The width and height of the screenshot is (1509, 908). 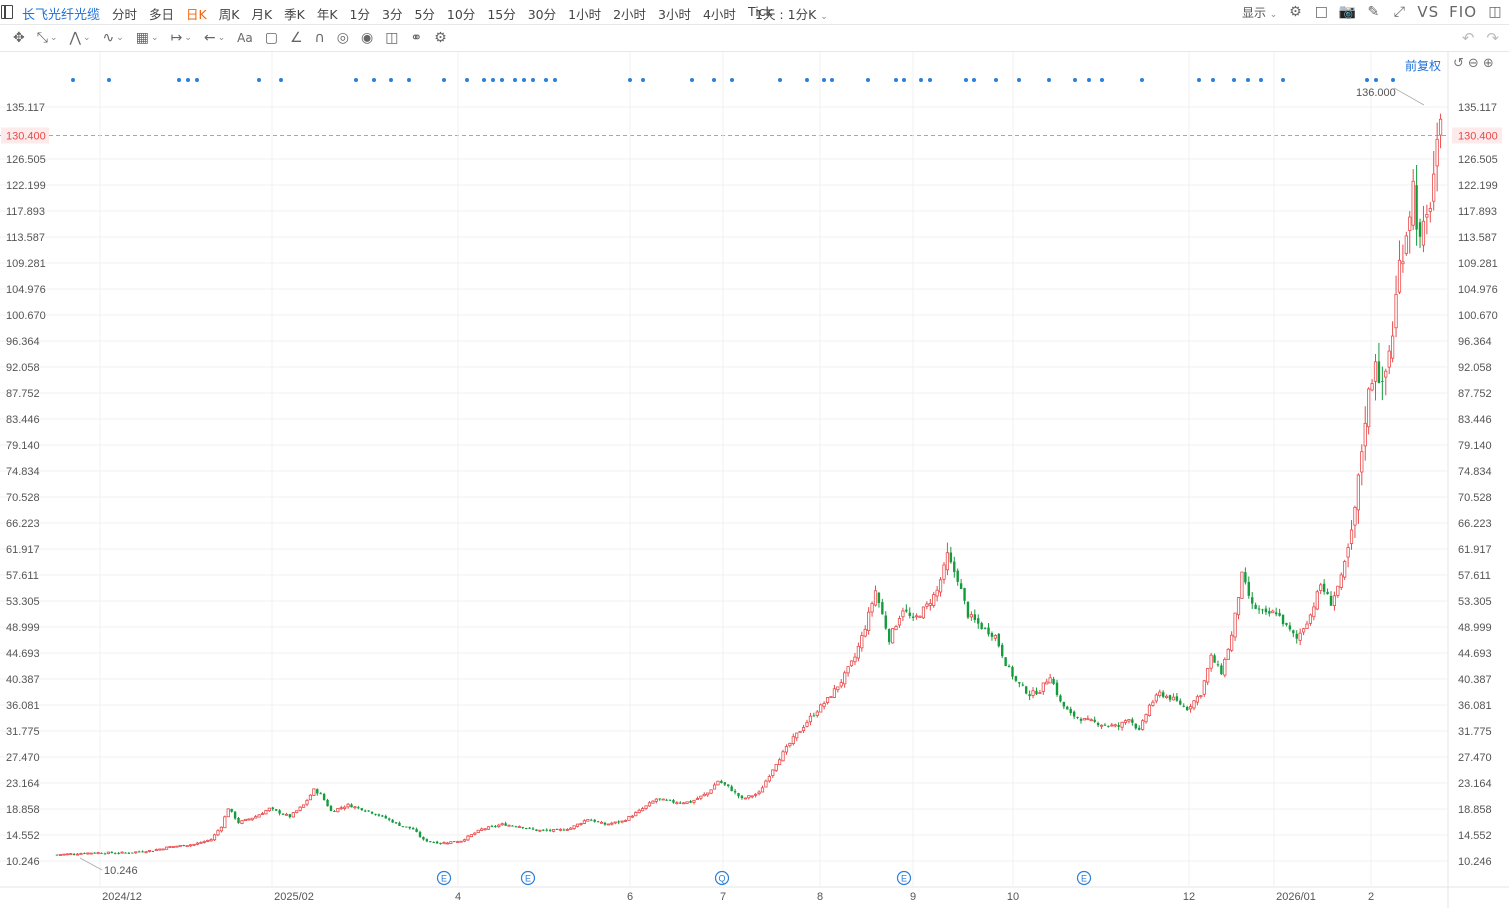 What do you see at coordinates (719, 14) in the screenshot?
I see `period-tab-16: 4小时` at bounding box center [719, 14].